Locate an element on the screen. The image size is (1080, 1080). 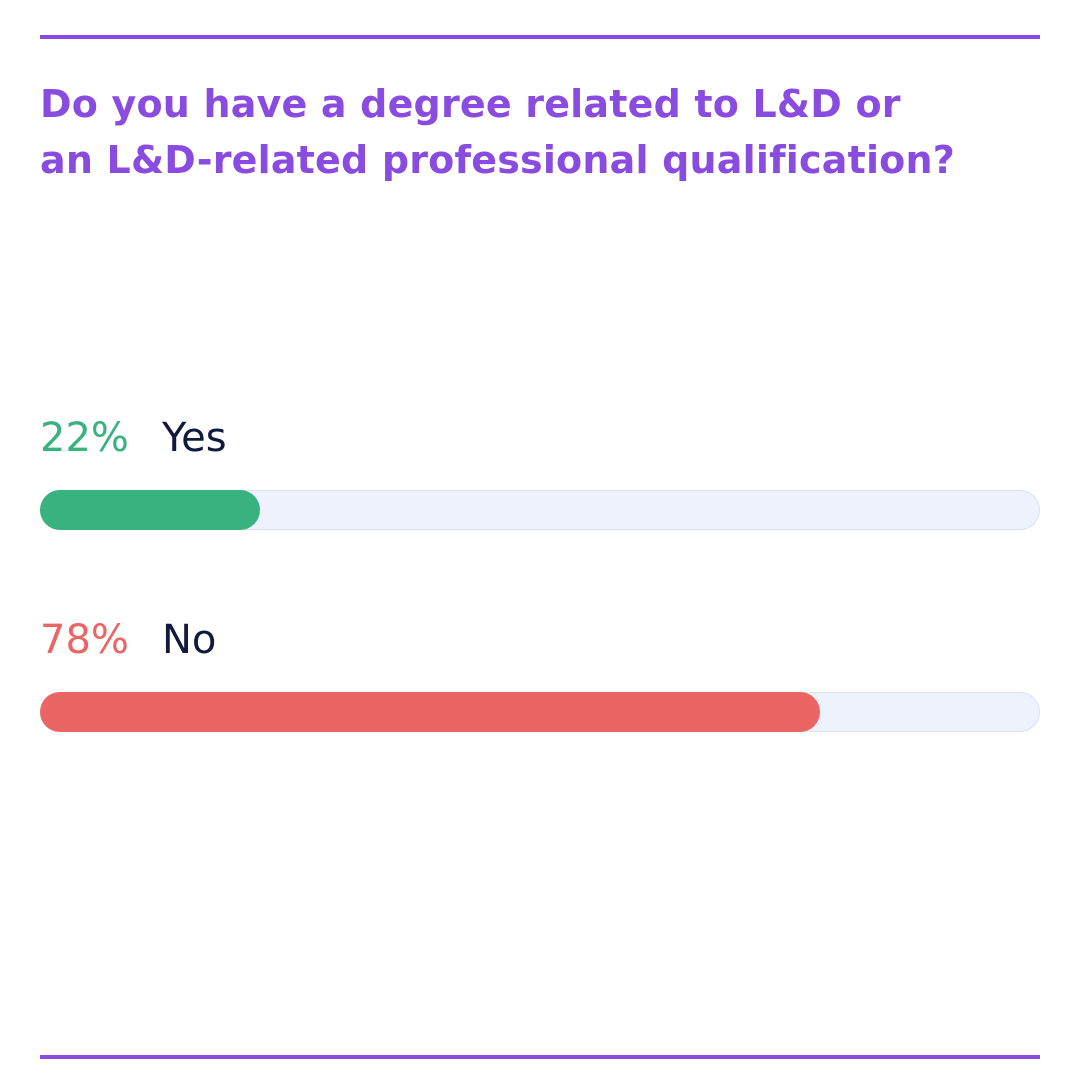
bottom-divider is located at coordinates (540, 1057).